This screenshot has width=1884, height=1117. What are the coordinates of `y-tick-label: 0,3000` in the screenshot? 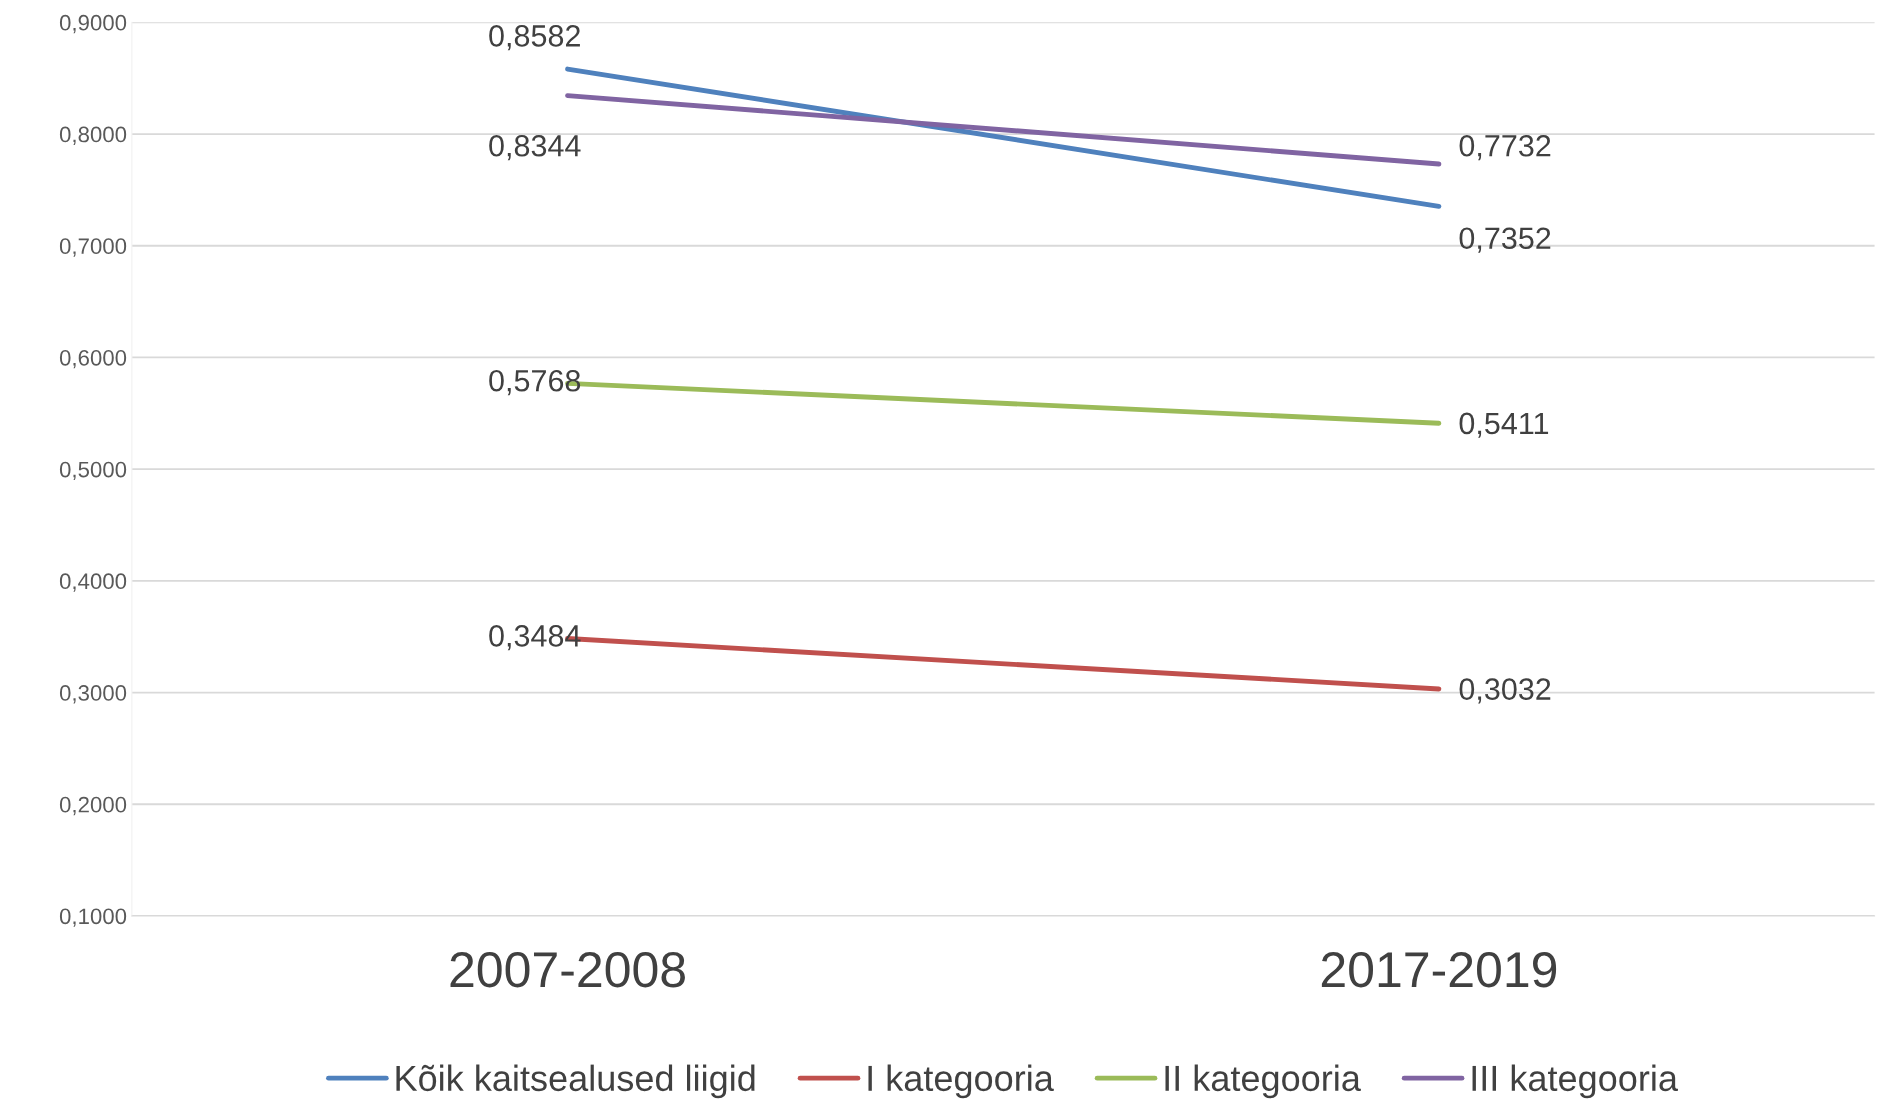 It's located at (93, 694).